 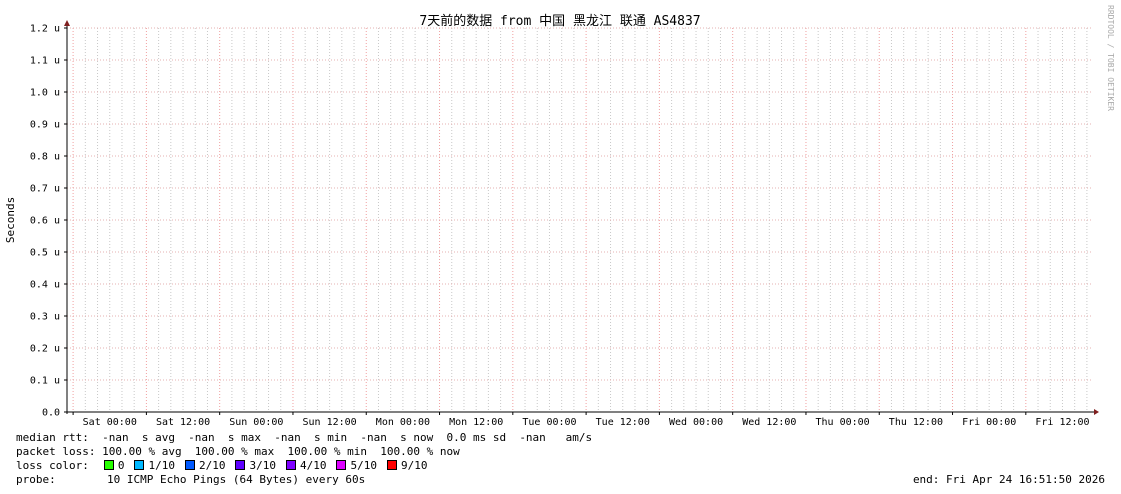 What do you see at coordinates (623, 422) in the screenshot?
I see `x-tick-label: Tue 12:00` at bounding box center [623, 422].